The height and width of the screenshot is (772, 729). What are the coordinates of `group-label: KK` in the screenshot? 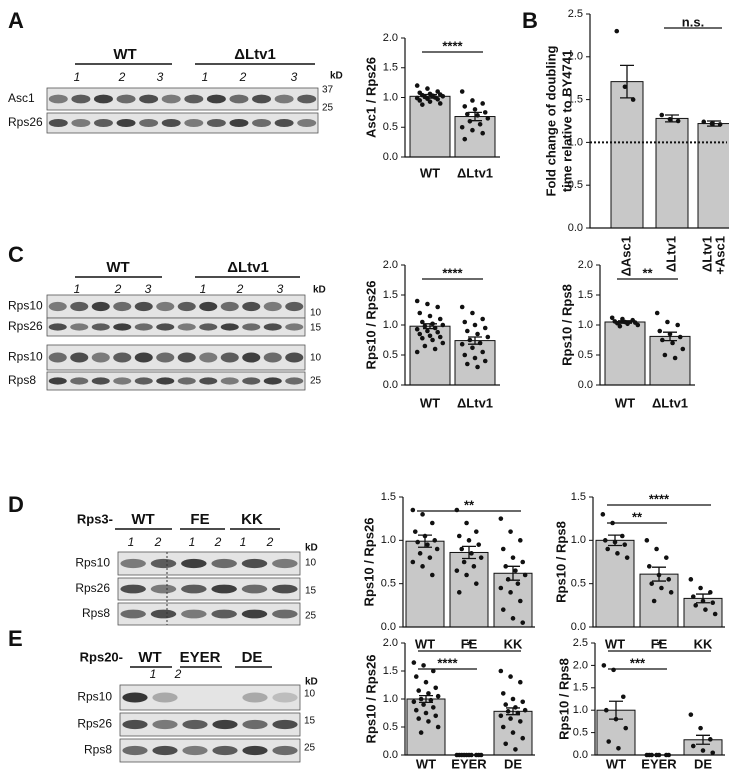 It's located at (252, 519).